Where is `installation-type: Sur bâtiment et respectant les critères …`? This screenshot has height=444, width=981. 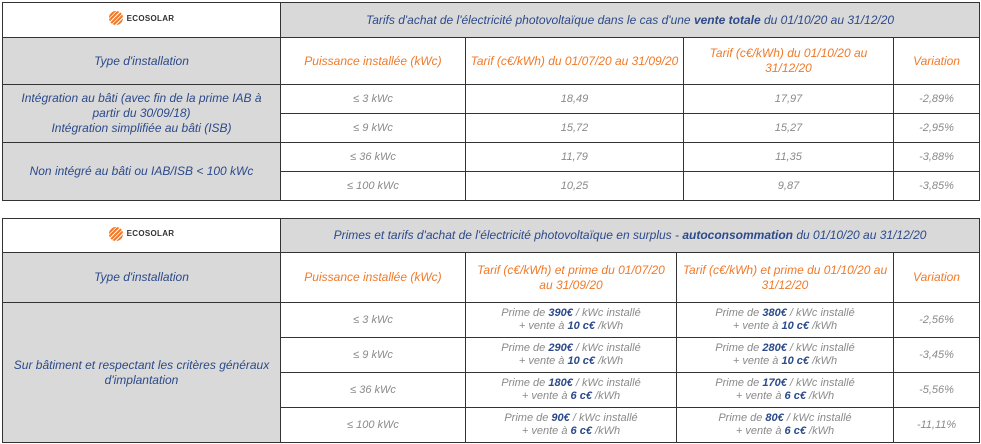 installation-type: Sur bâtiment et respectant les critères … is located at coordinates (141, 372).